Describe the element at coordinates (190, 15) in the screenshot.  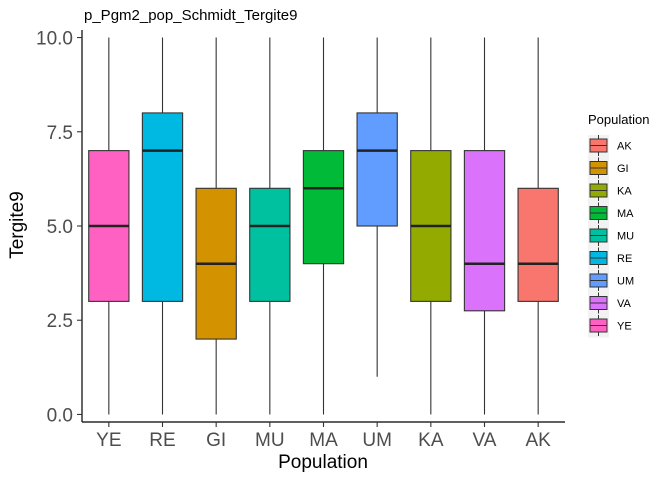
I see `chart-title: p_Pgm2_pop_Schmidt_Tergite9` at that location.